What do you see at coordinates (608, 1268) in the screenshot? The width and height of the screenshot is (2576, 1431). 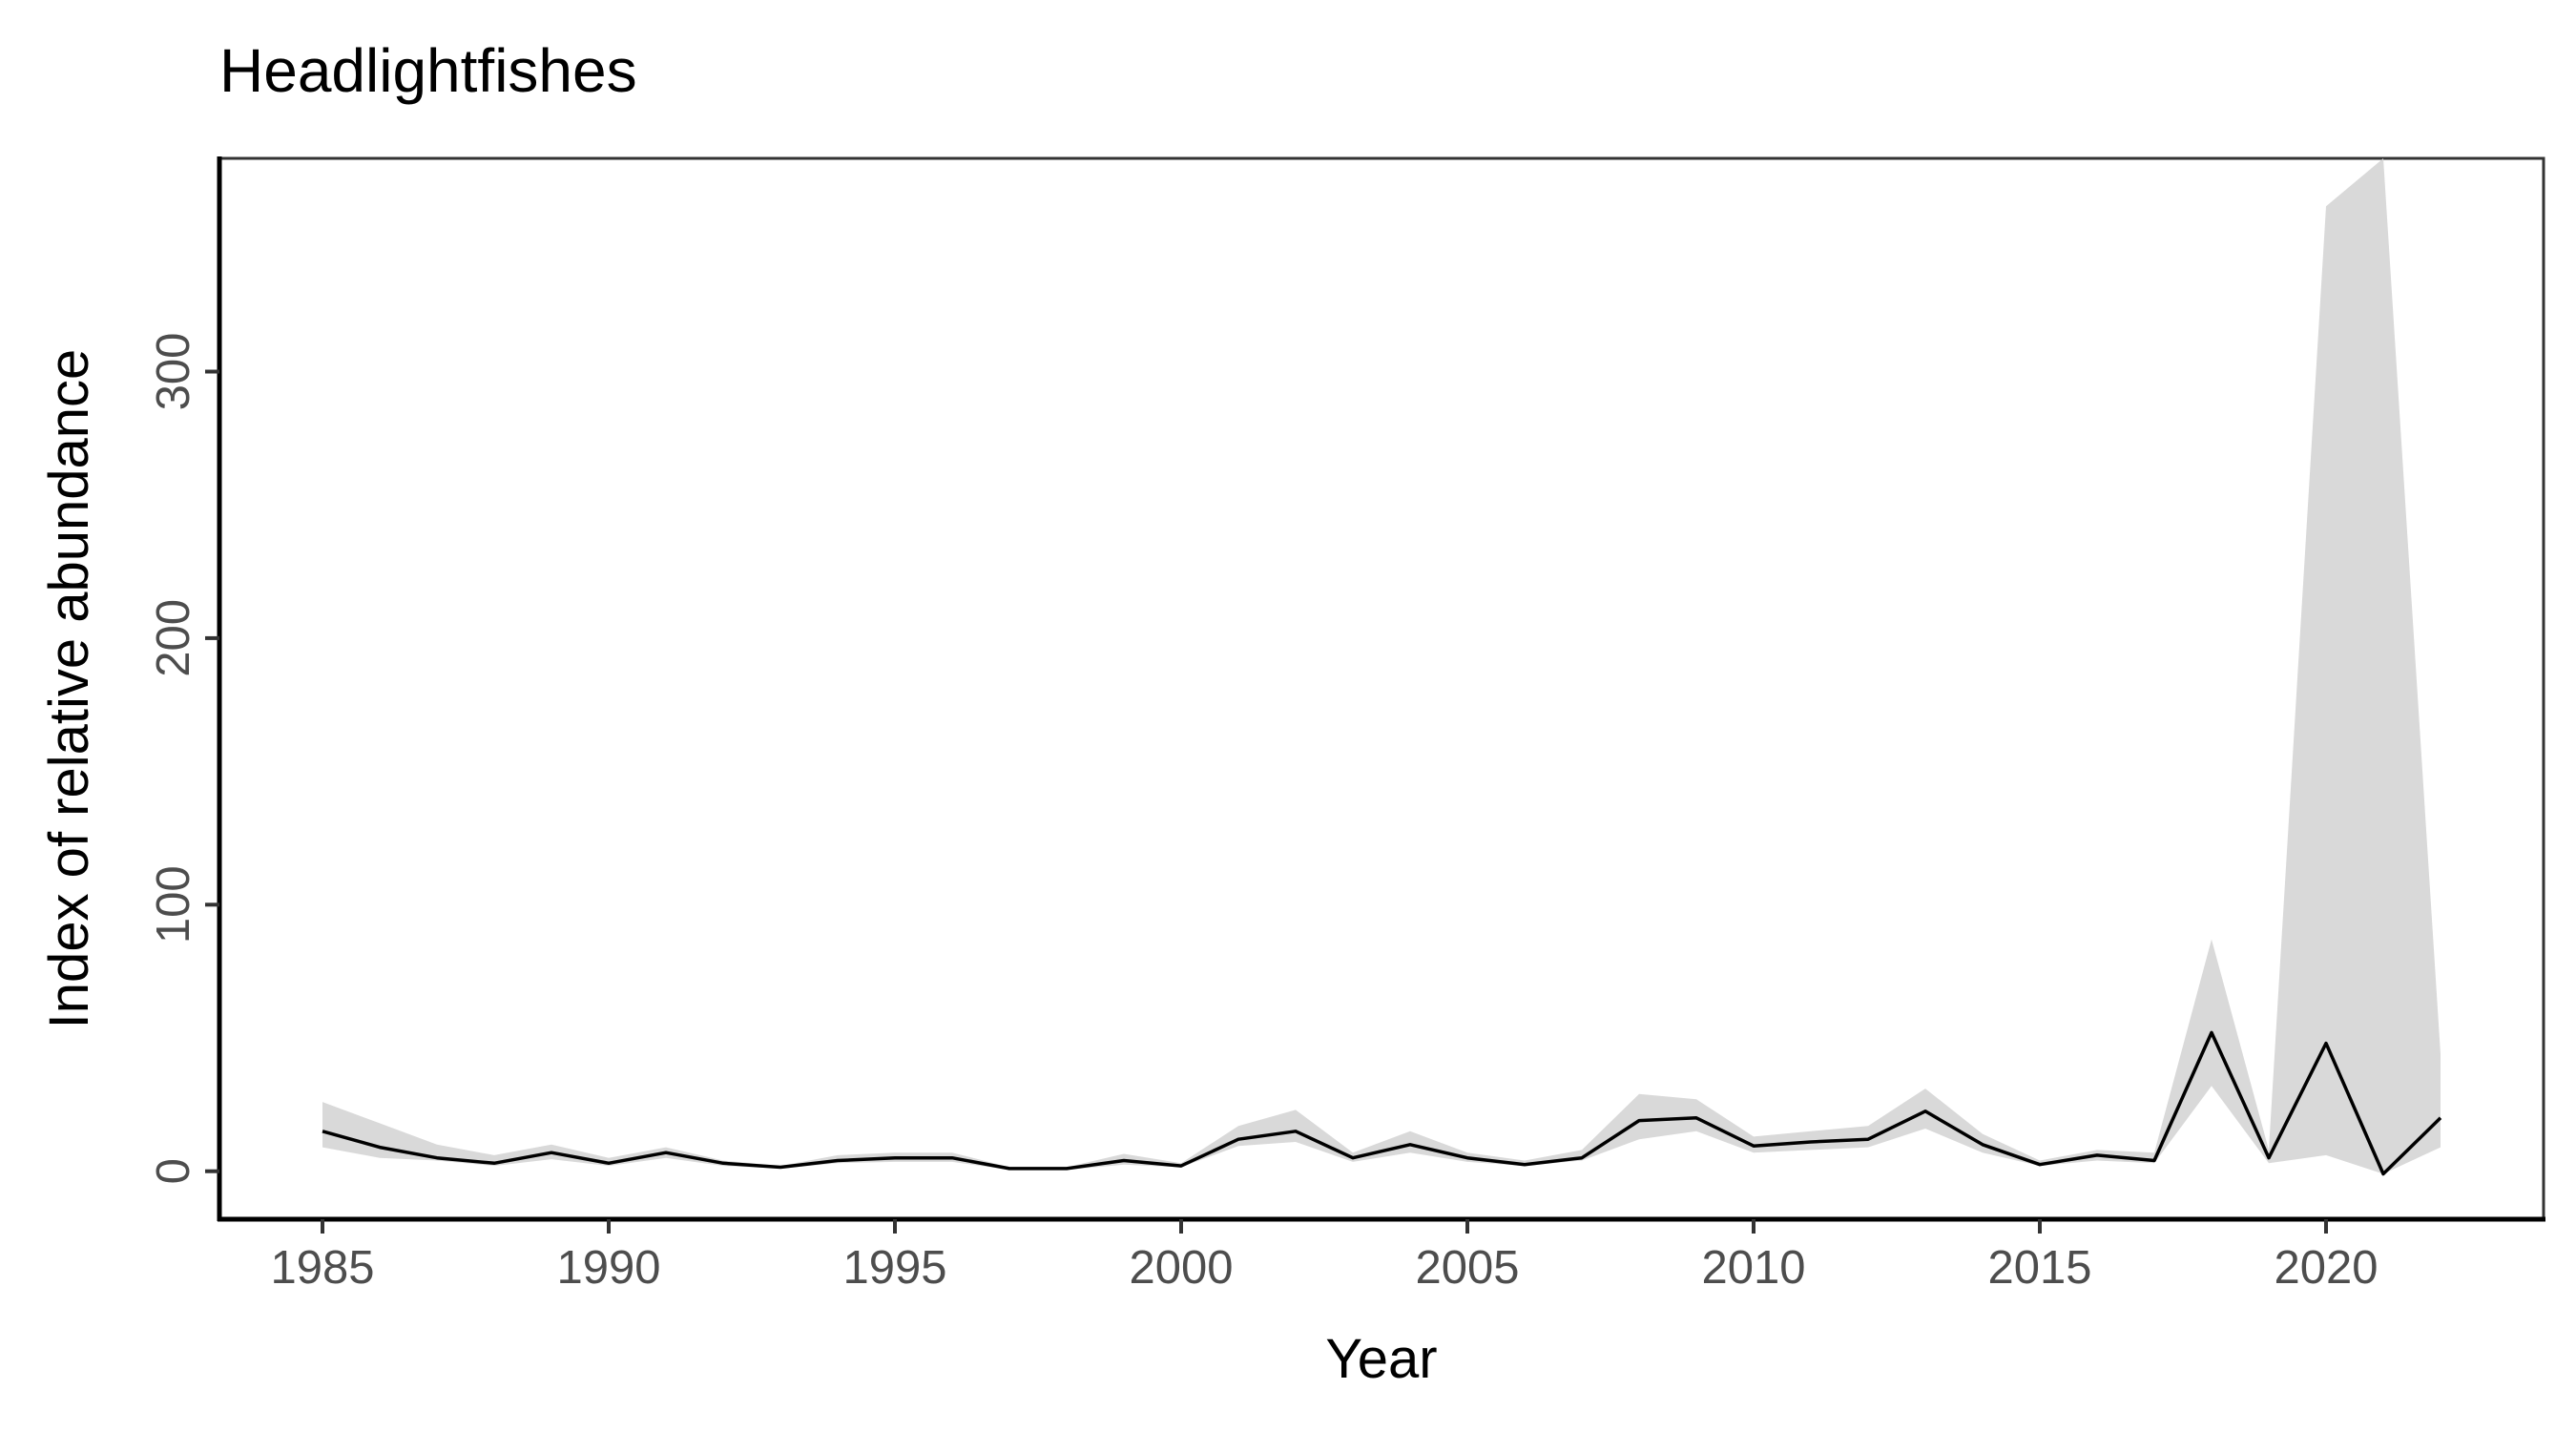 I see `x-tick-label: 1990` at bounding box center [608, 1268].